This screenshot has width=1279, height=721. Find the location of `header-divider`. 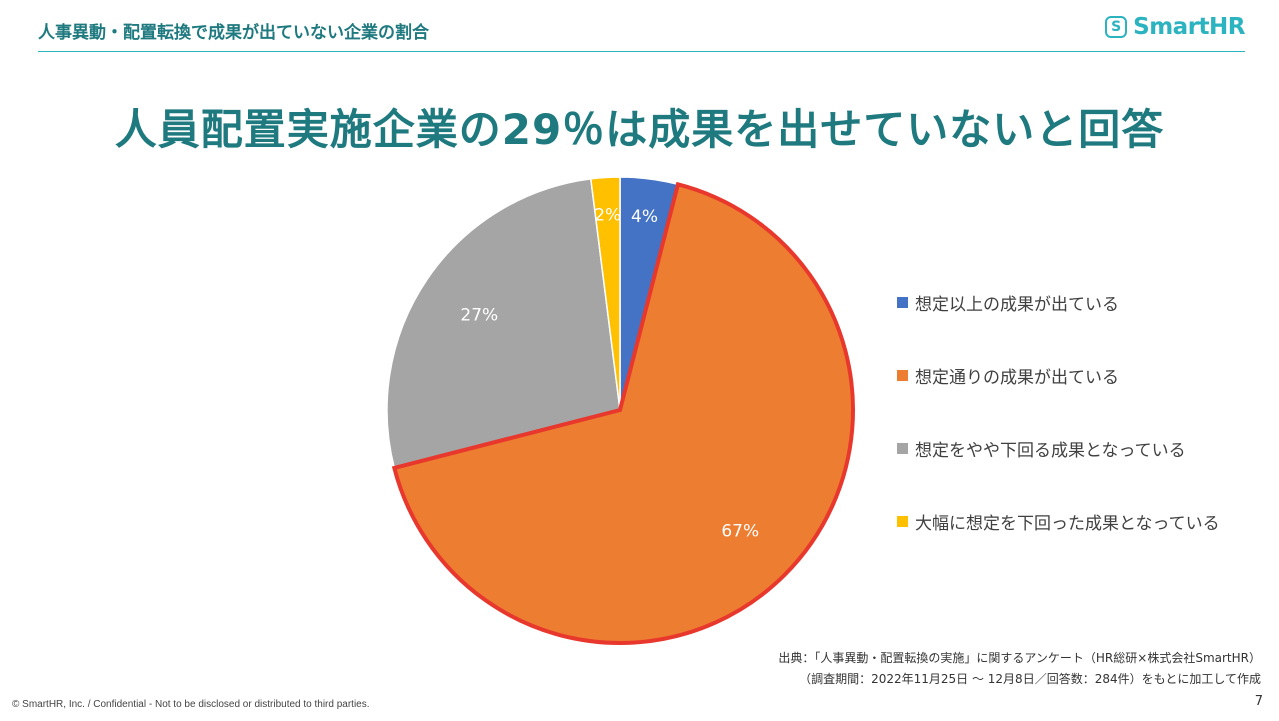

header-divider is located at coordinates (641, 51).